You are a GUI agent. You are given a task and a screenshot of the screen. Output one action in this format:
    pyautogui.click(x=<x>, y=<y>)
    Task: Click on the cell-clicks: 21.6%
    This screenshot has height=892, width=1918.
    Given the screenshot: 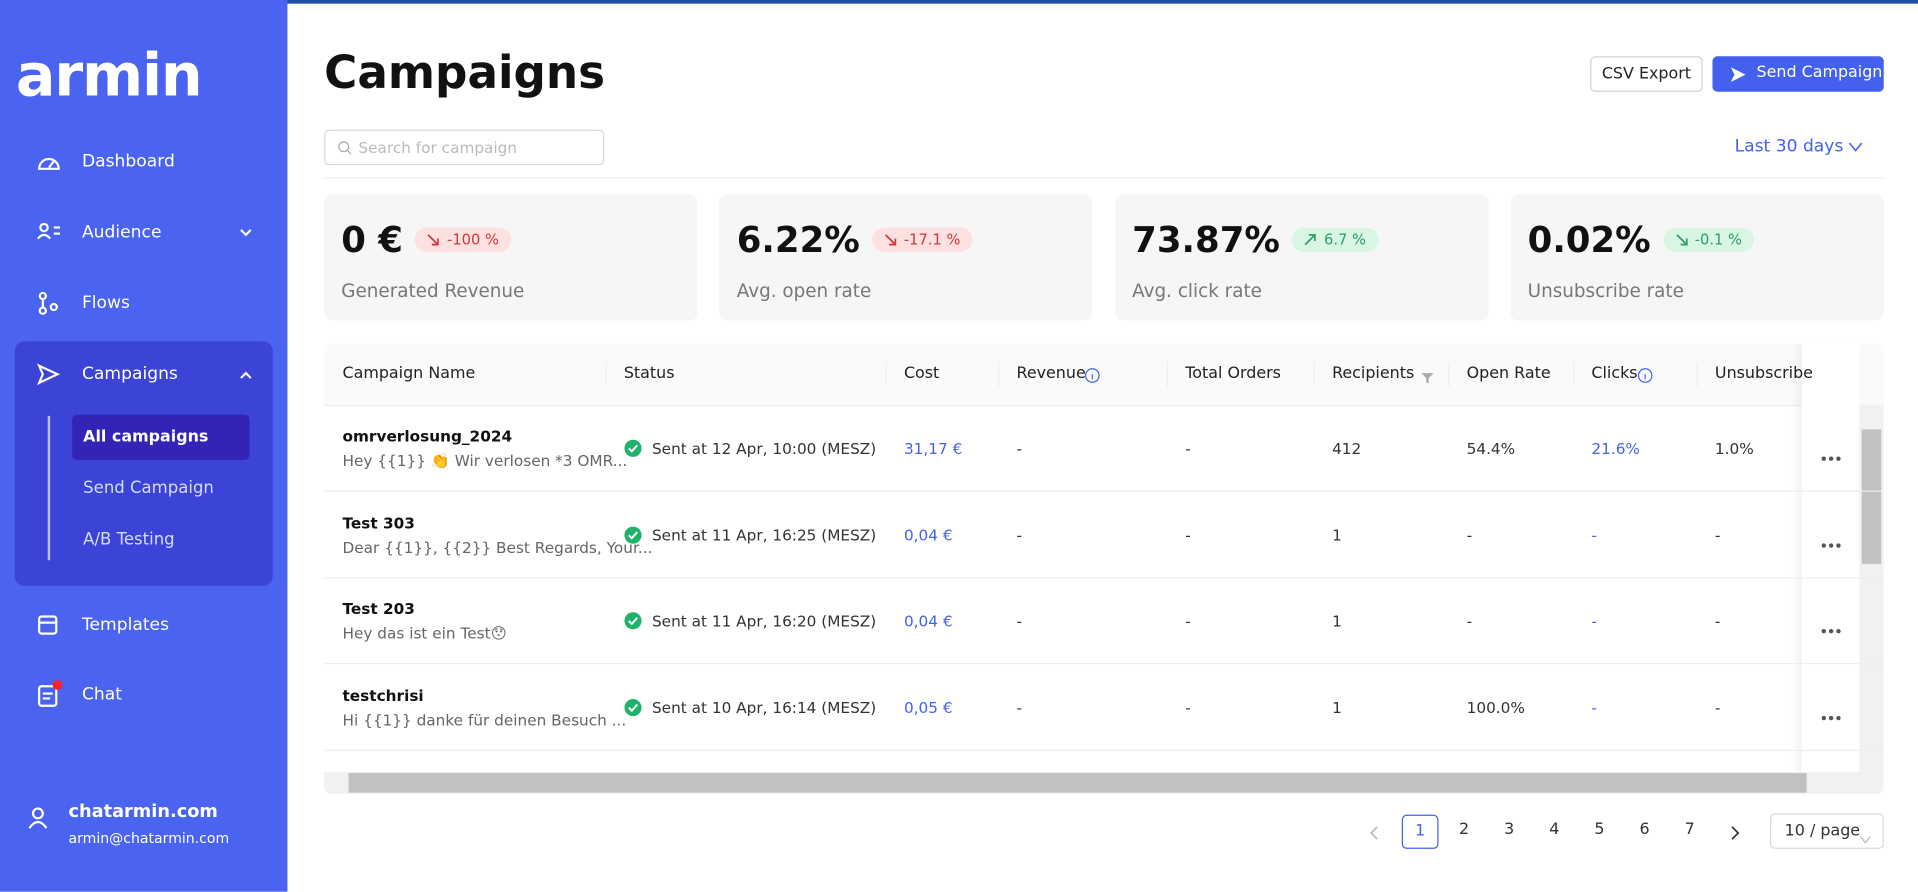 What is the action you would take?
    pyautogui.click(x=1615, y=448)
    